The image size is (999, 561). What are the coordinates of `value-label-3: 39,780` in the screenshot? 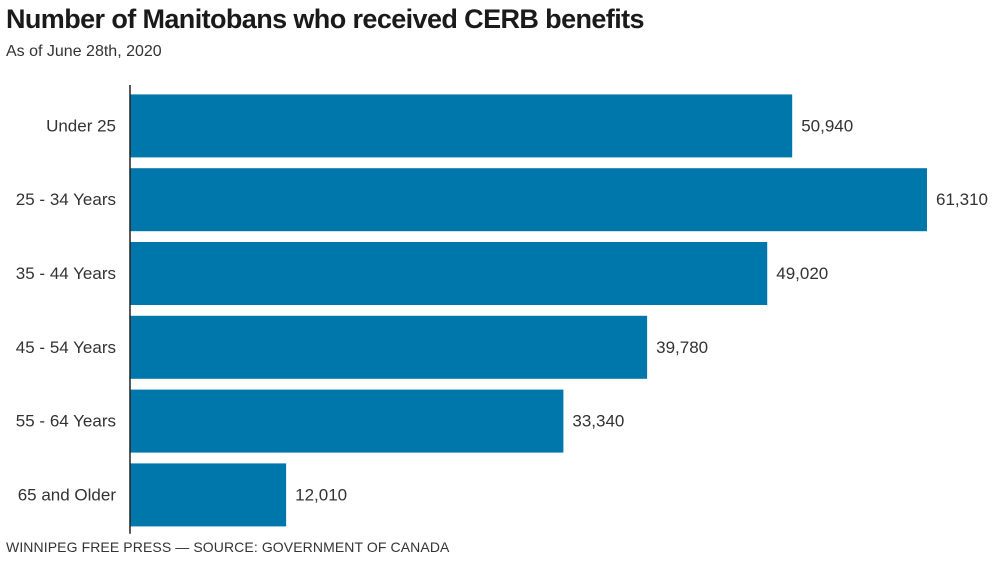 It's located at (682, 347).